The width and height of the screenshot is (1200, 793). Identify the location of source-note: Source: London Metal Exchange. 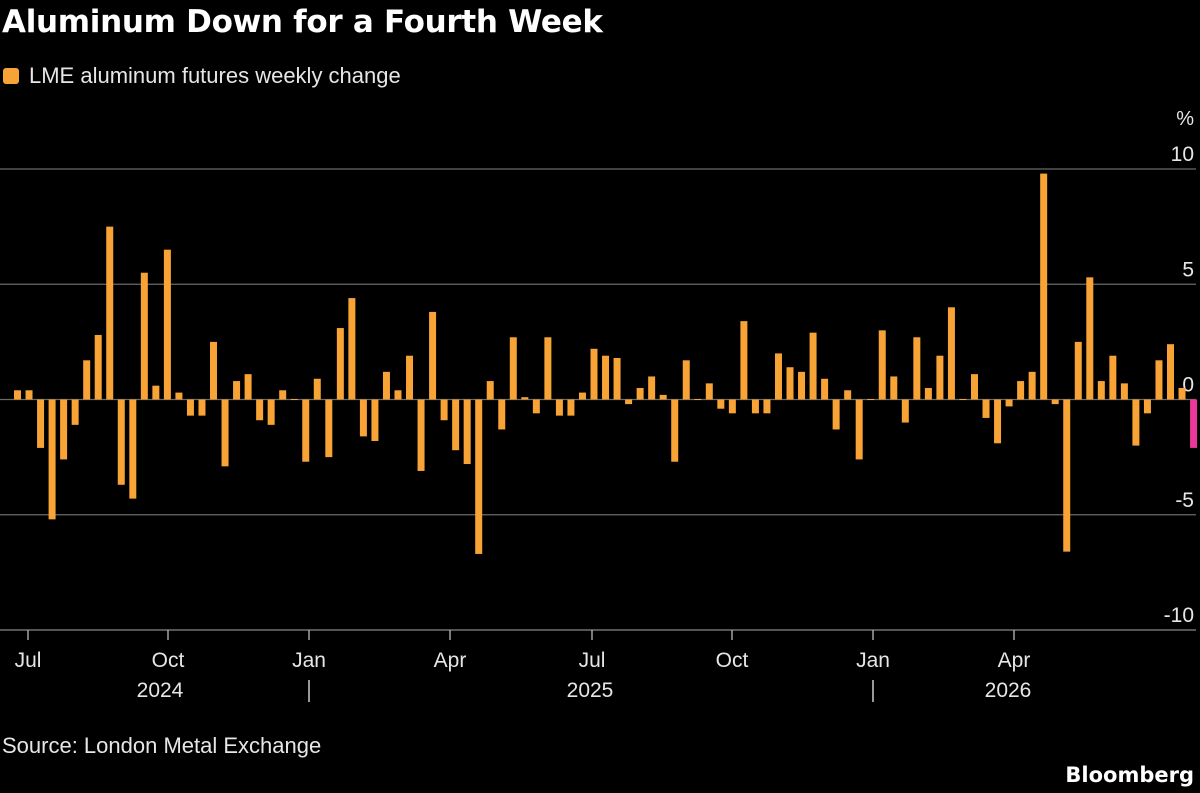
(162, 745).